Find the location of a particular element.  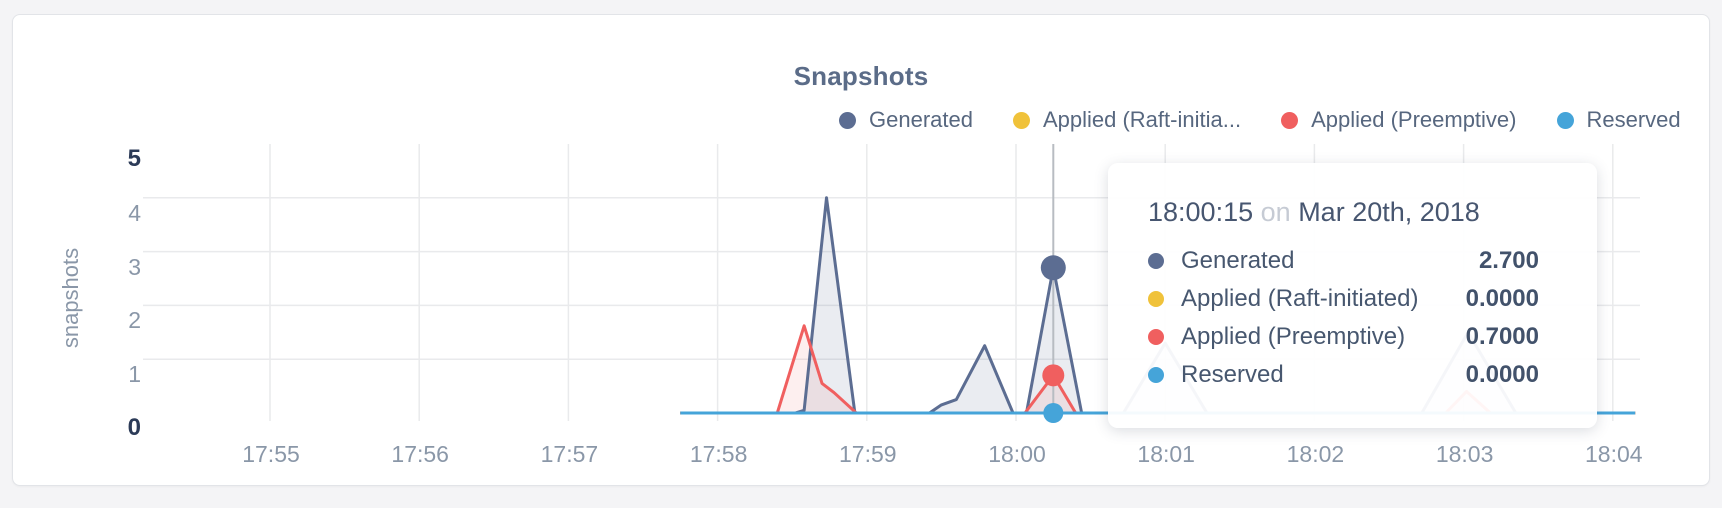

x-tick-label: 18:00 is located at coordinates (1017, 454).